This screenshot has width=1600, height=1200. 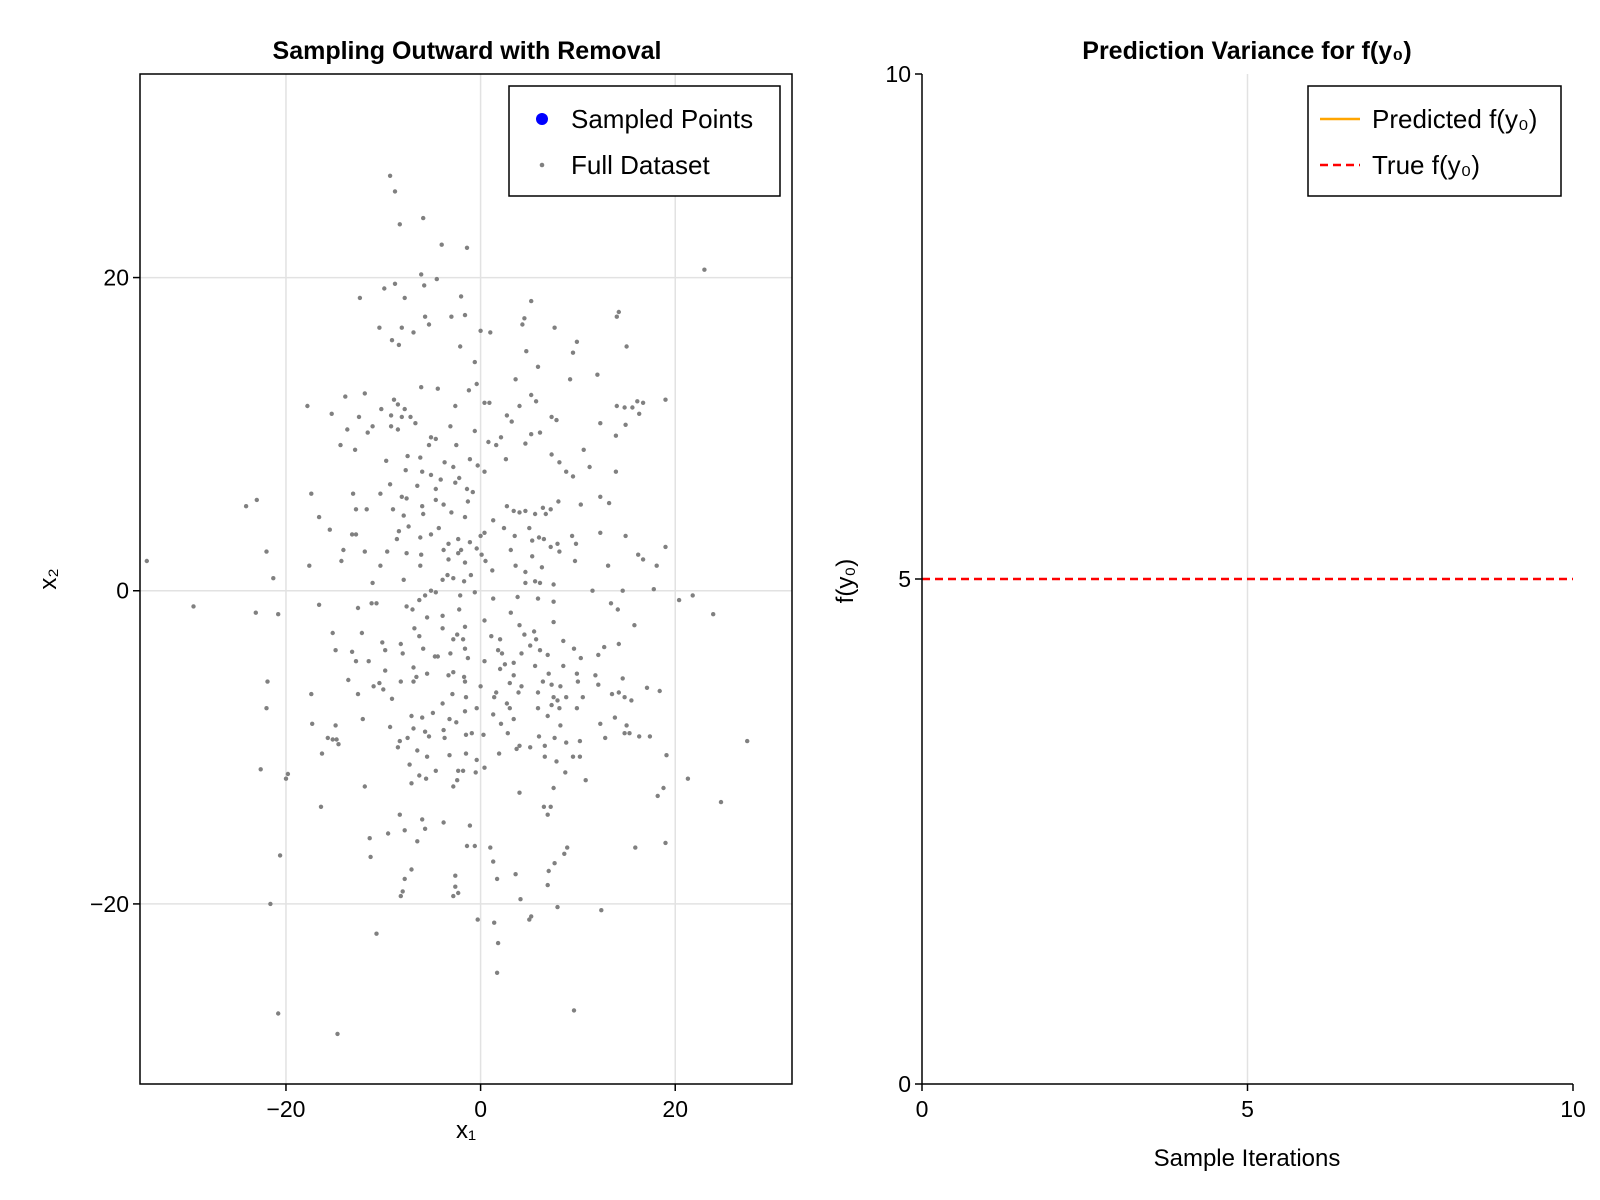 I want to click on scatter-x-tick-label: 0, so click(x=480, y=1109).